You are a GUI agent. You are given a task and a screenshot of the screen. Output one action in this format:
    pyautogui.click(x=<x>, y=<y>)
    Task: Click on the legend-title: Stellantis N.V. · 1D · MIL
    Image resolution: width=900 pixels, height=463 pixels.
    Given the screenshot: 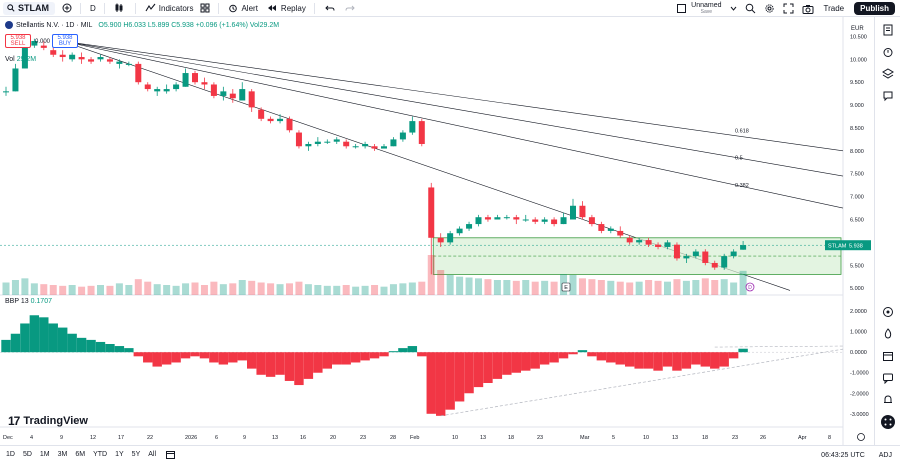 What is the action you would take?
    pyautogui.click(x=54, y=25)
    